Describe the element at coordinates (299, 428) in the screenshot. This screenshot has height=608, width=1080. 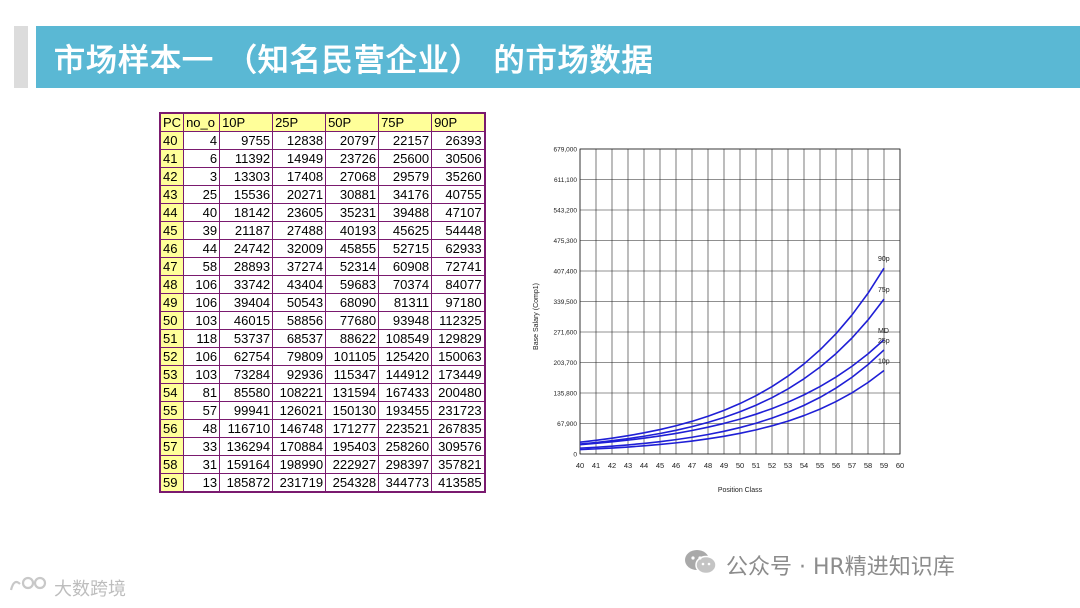
I see `table-cell: 146748` at that location.